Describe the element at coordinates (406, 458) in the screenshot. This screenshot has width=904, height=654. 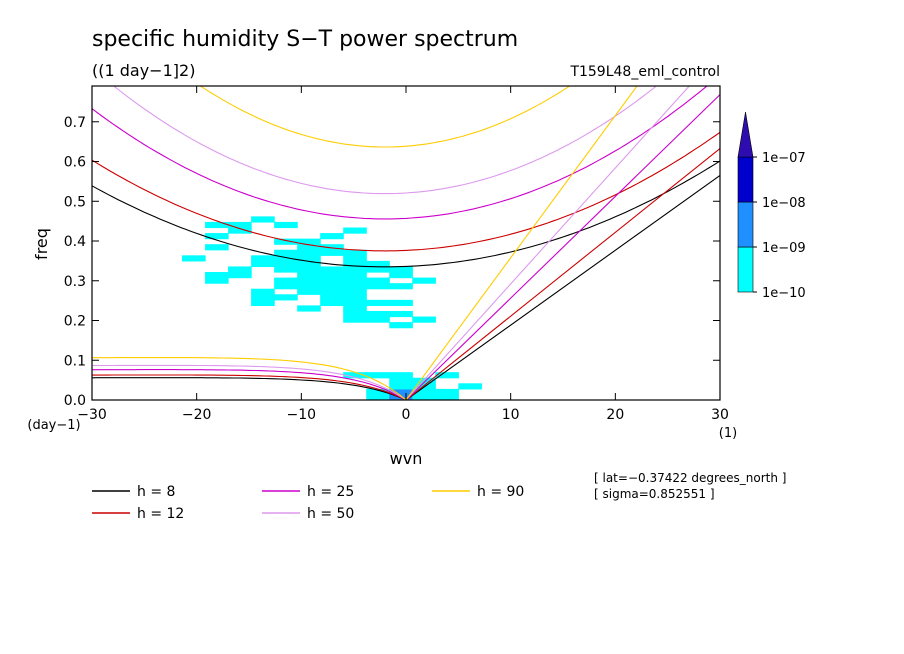
I see `x-axis-label: wvn` at that location.